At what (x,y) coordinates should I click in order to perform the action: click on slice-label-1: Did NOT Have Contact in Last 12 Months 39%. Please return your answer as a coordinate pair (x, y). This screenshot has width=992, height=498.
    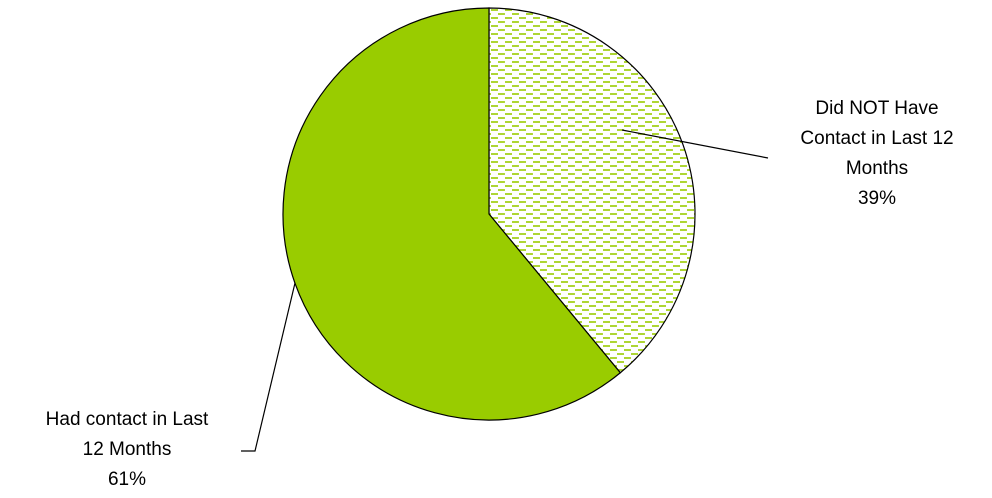
    Looking at the image, I should click on (876, 153).